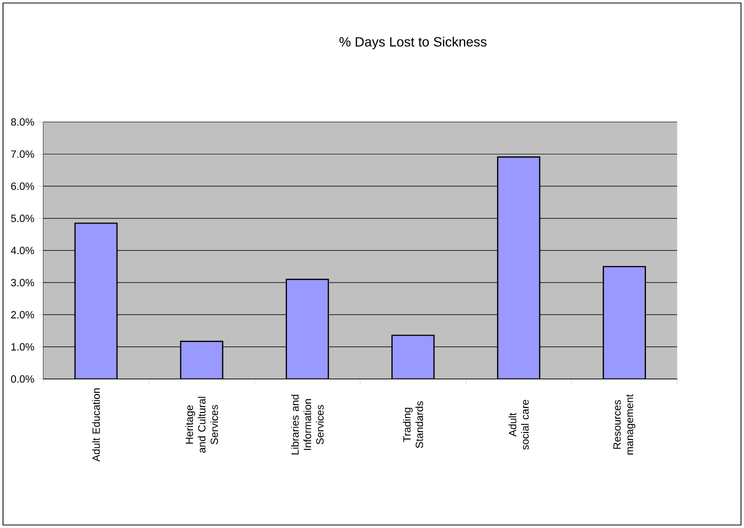 The image size is (744, 528). I want to click on y-tick-label: 2.0%, so click(22, 314).